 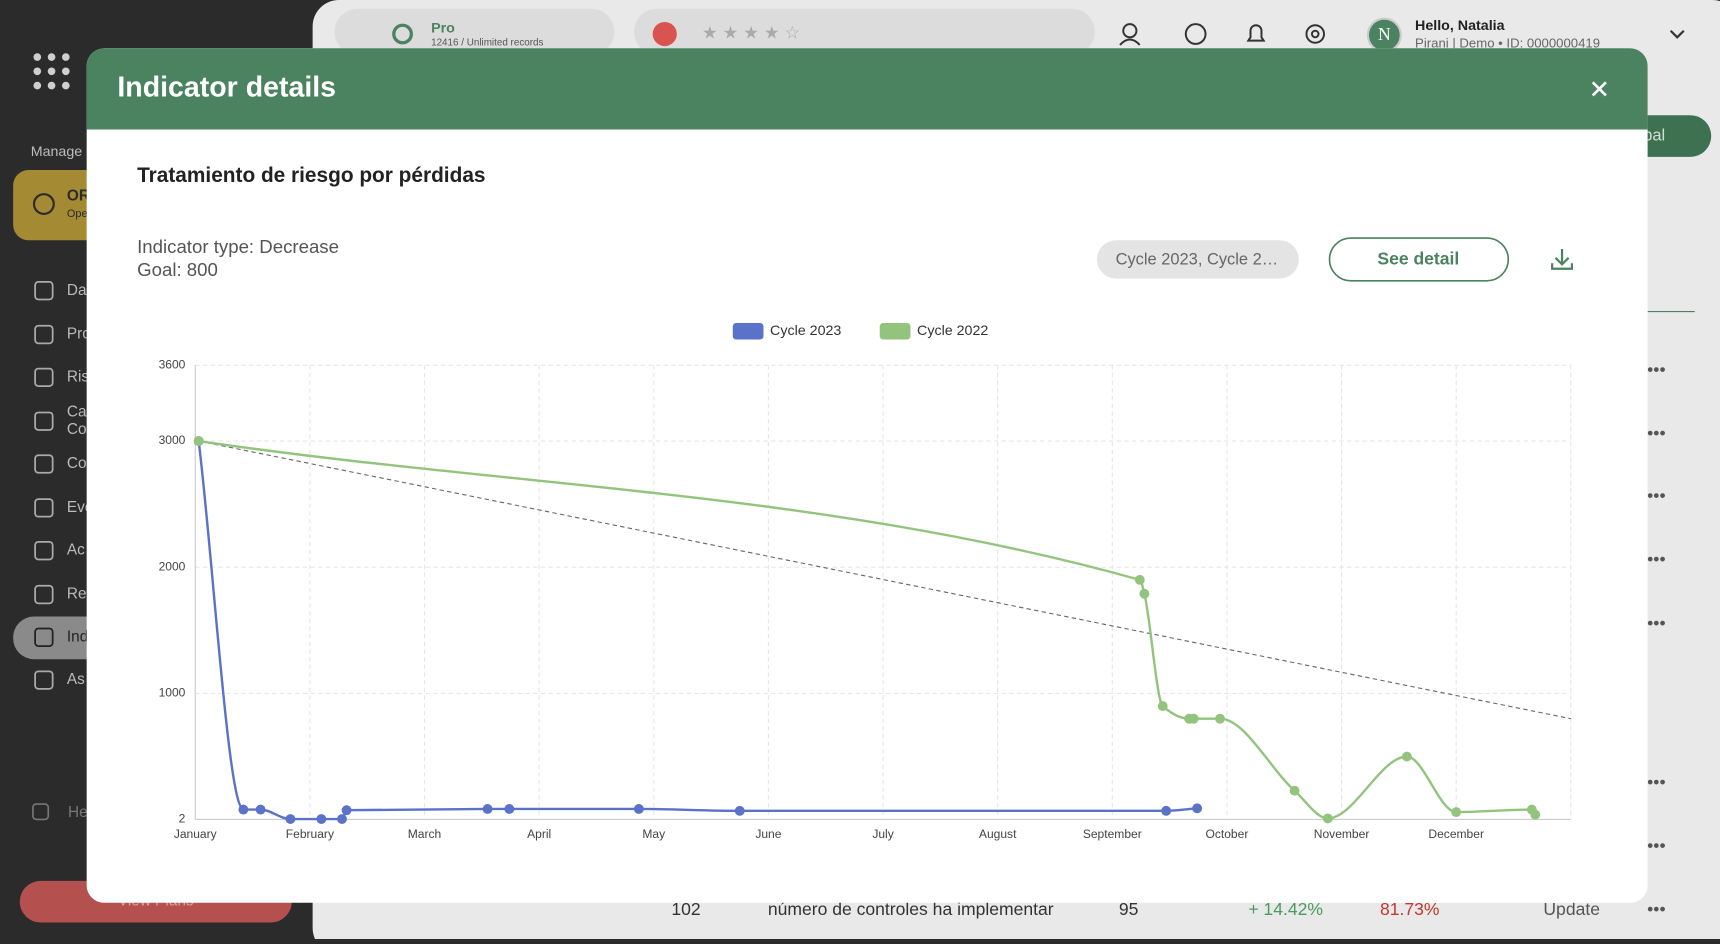 What do you see at coordinates (1656, 639) in the screenshot?
I see `row-menus: ••• ••• ••• ••• ••• ••• ••• •••` at bounding box center [1656, 639].